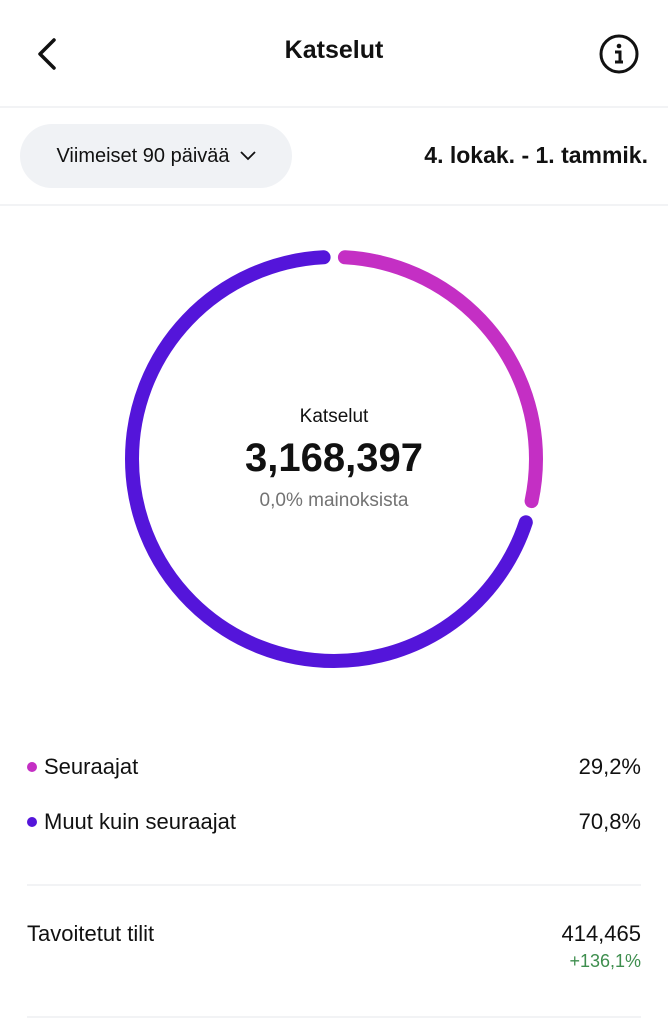 The width and height of the screenshot is (668, 1024). Describe the element at coordinates (601, 933) in the screenshot. I see `reached-accounts-value: 414,465` at that location.